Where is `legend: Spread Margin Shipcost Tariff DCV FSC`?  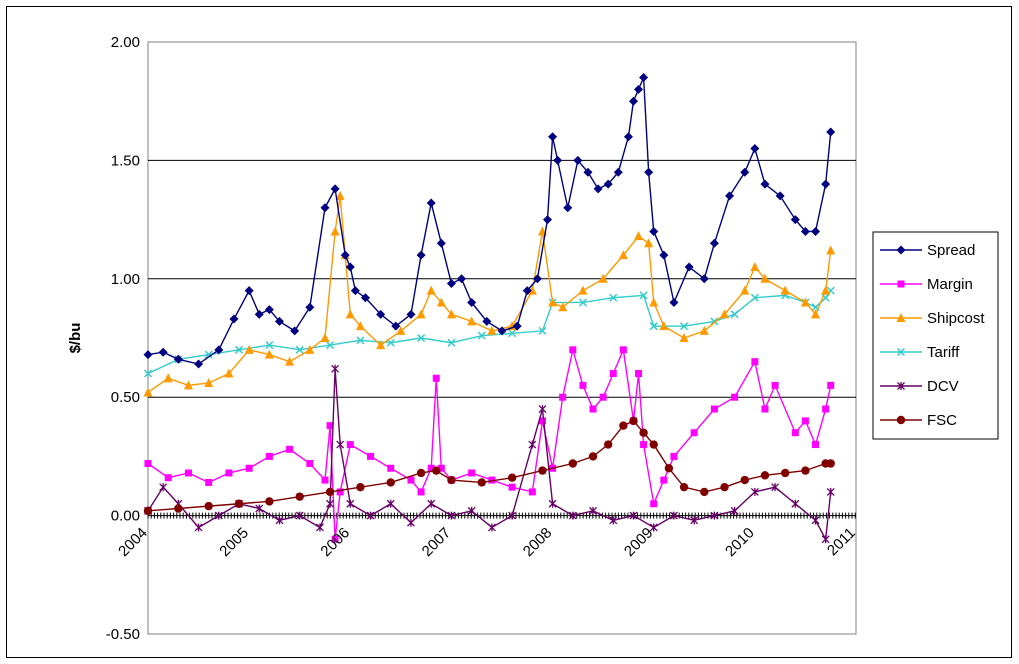 legend: Spread Margin Shipcost Tariff DCV FSC is located at coordinates (935, 335).